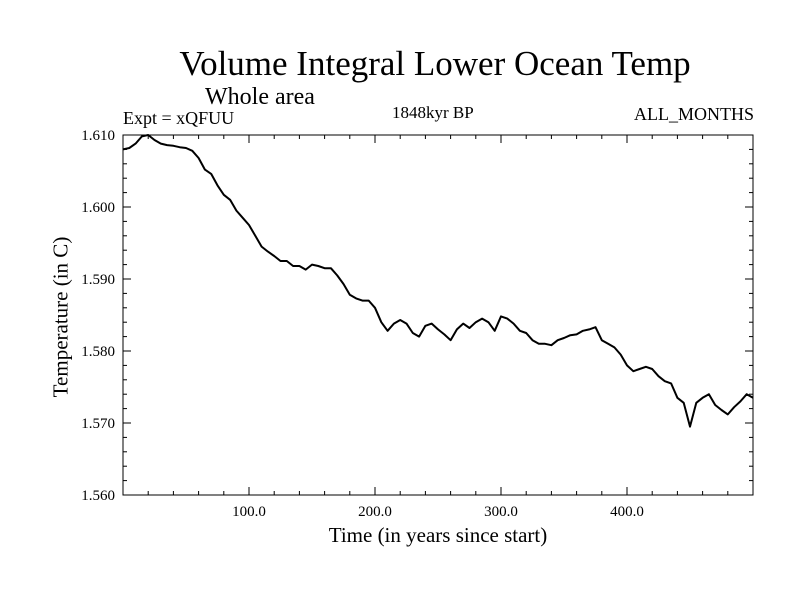 The height and width of the screenshot is (600, 800). I want to click on x-tick-label: 400.0, so click(627, 512).